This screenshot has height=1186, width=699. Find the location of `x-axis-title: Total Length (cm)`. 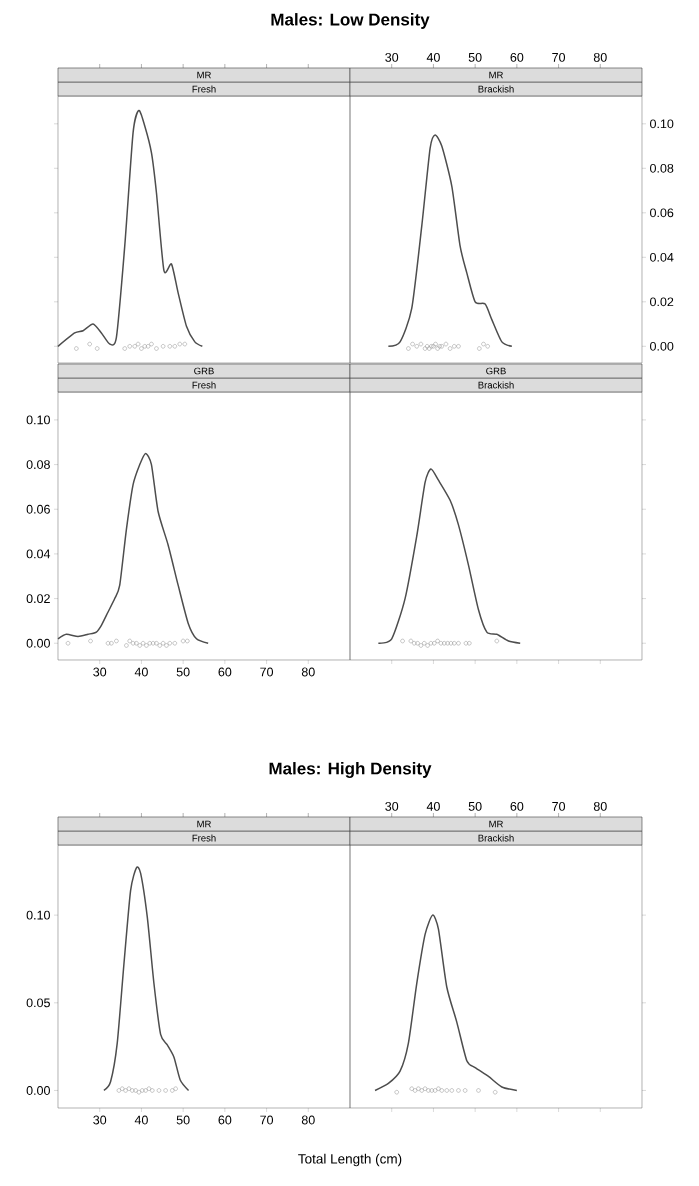

x-axis-title: Total Length (cm) is located at coordinates (350, 1160).